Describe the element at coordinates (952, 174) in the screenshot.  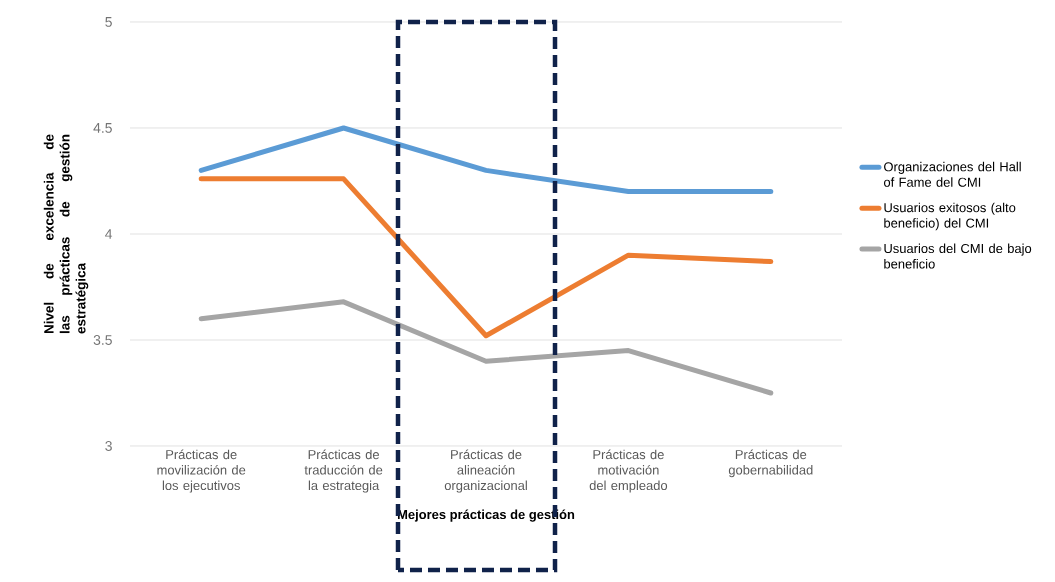
I see `legend-label: Organizaciones del Hall of Fame del CMI` at that location.